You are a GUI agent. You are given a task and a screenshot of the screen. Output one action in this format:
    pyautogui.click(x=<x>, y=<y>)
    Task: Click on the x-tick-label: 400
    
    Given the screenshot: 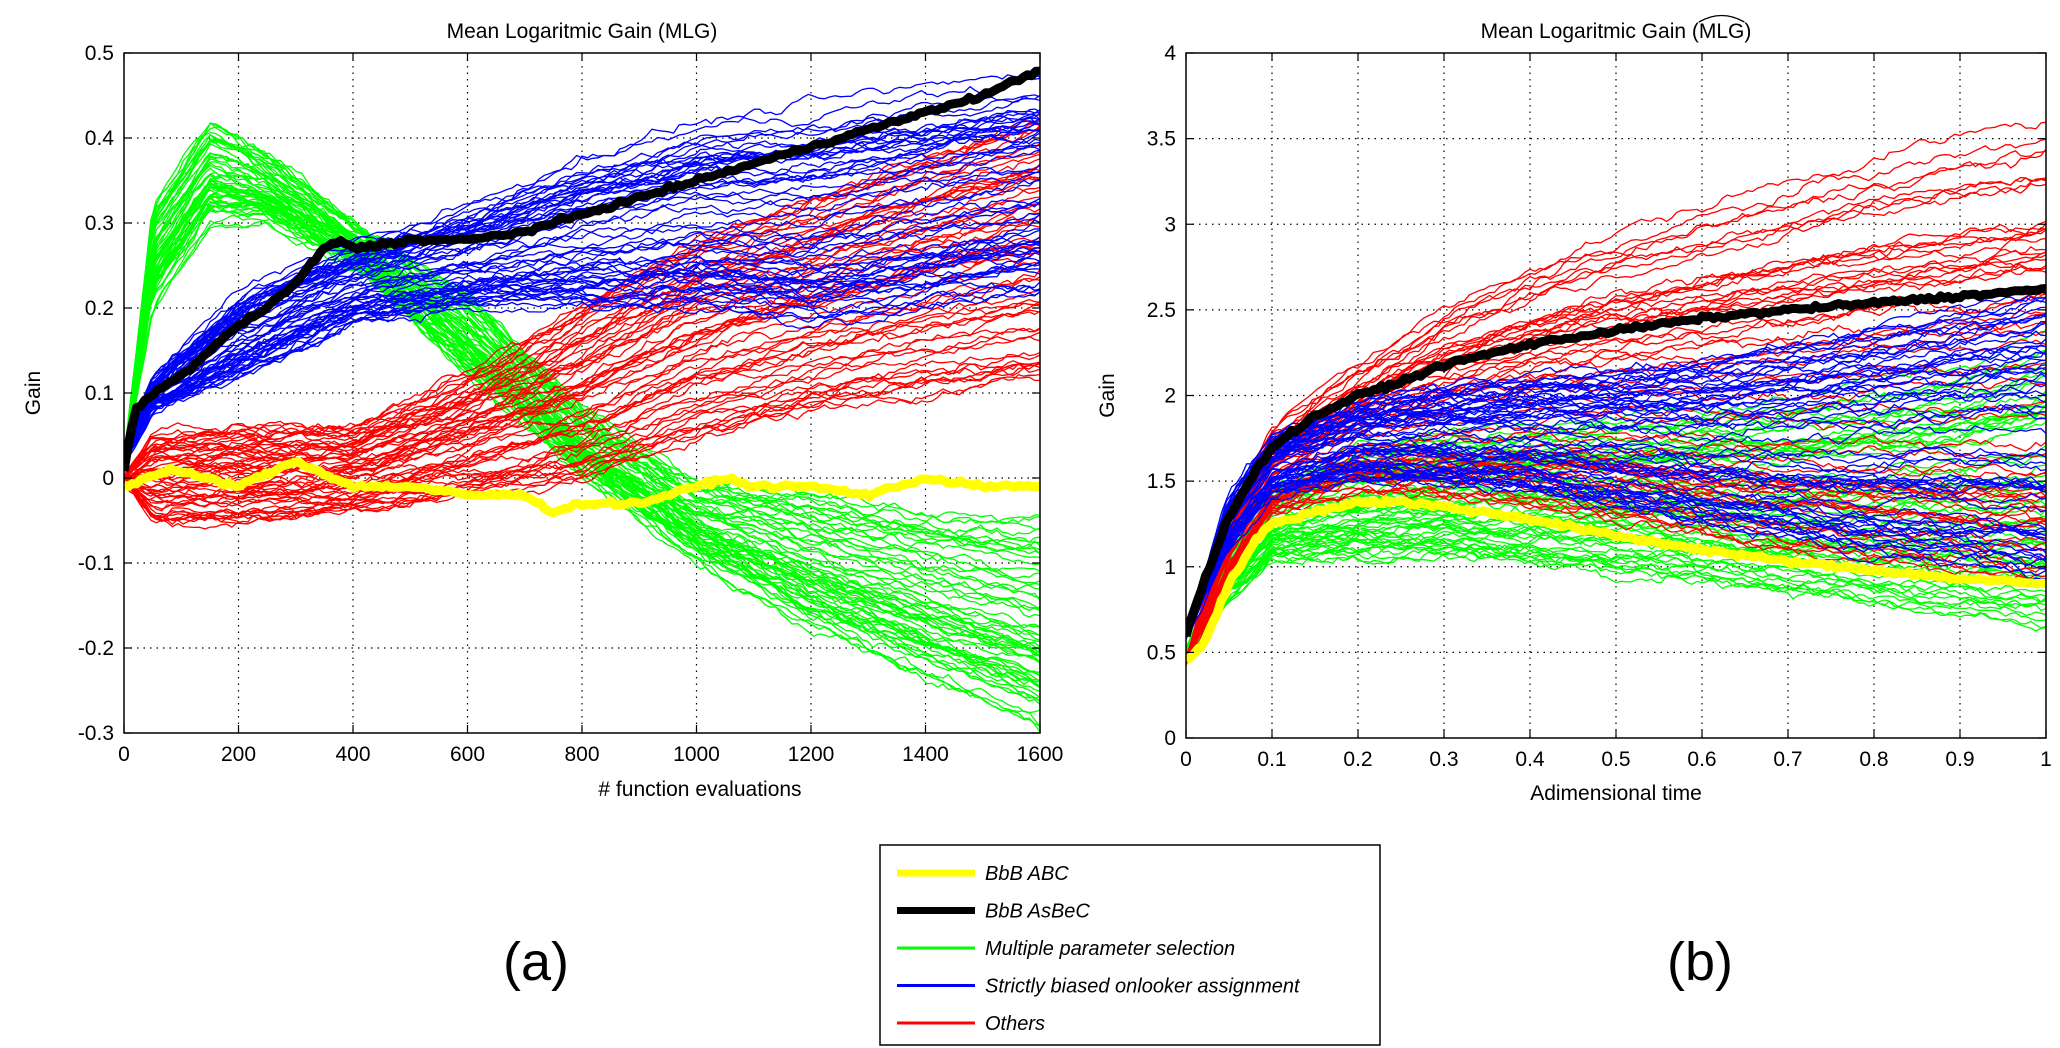 What is the action you would take?
    pyautogui.click(x=352, y=754)
    